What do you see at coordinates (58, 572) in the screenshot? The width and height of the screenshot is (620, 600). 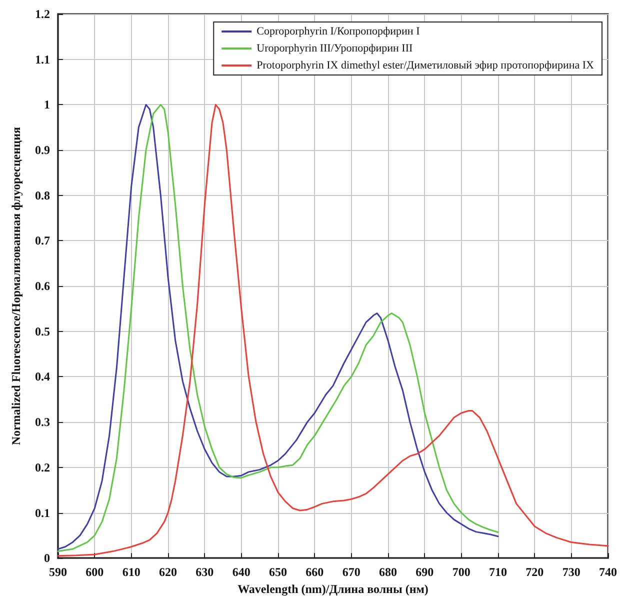 I see `x-tick-label: 590` at bounding box center [58, 572].